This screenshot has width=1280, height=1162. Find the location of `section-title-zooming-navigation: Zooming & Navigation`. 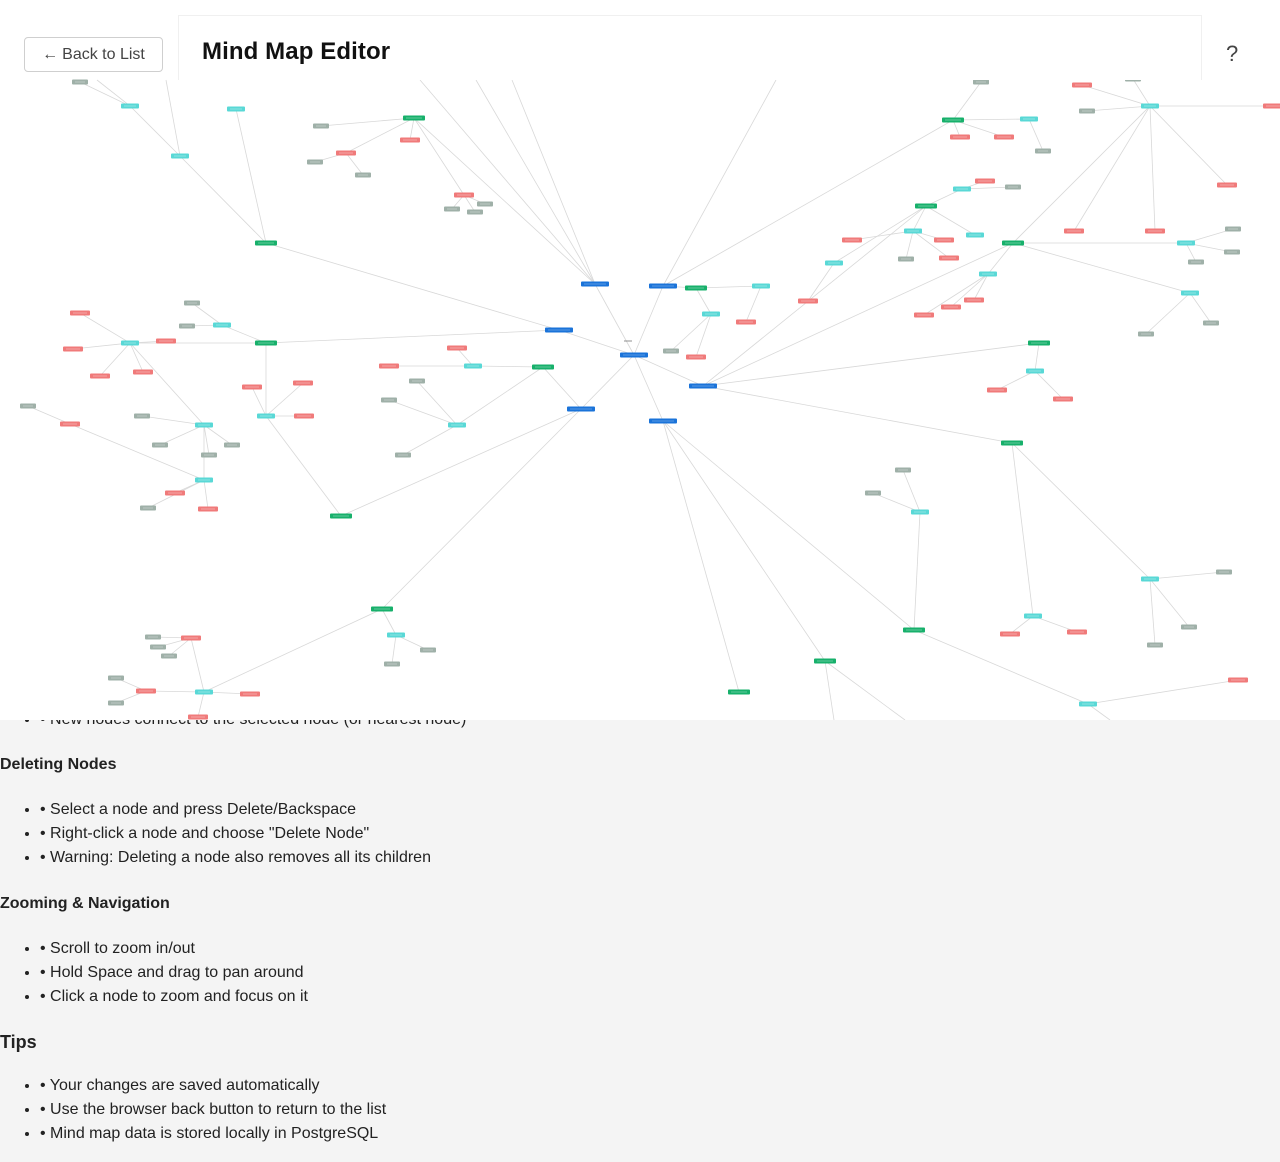

section-title-zooming-navigation: Zooming & Navigation is located at coordinates (85, 903).